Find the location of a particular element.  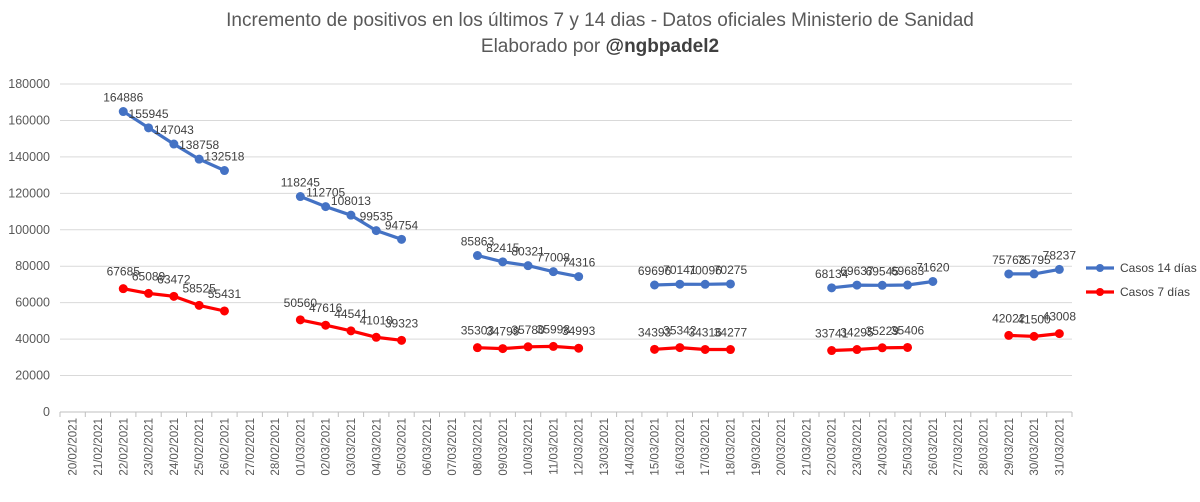

x-tick-label: 07/03/2021 is located at coordinates (453, 447).